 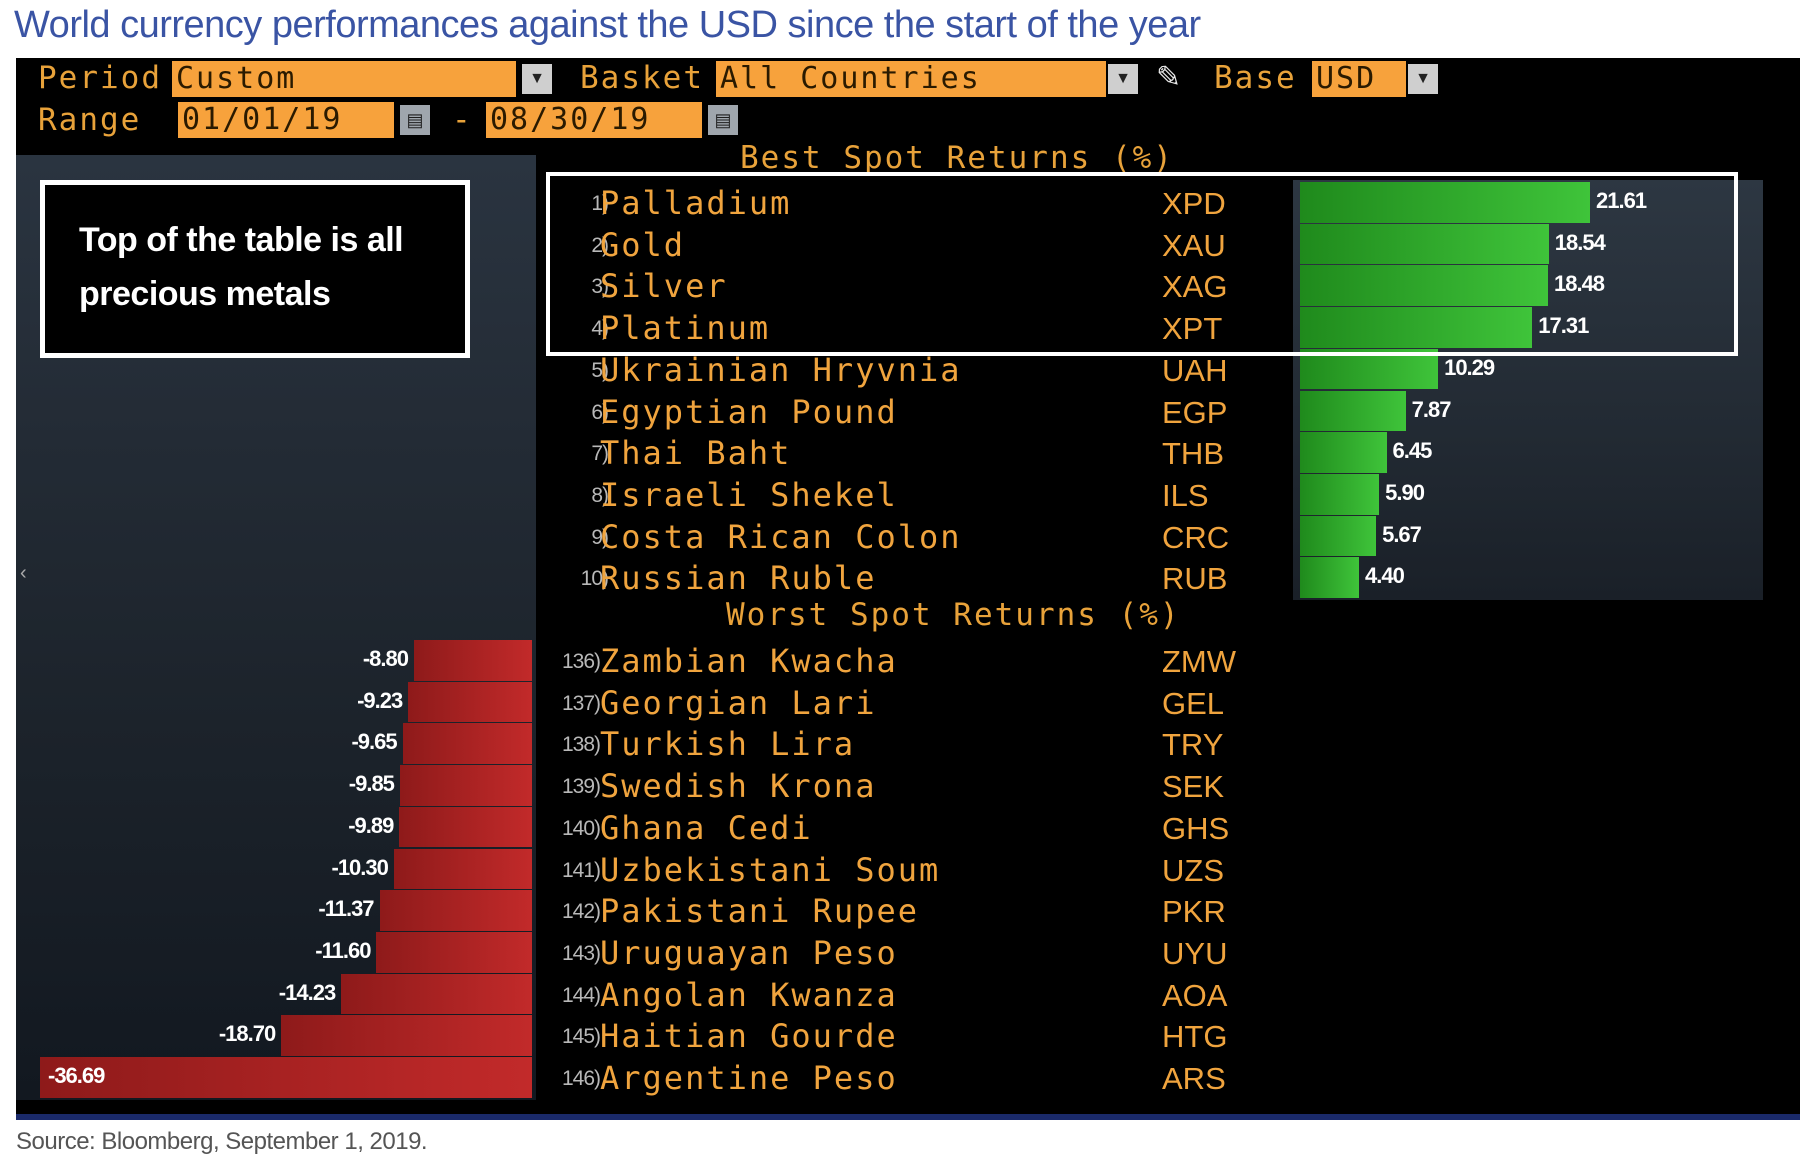 What do you see at coordinates (749, 494) in the screenshot?
I see `currency-name: Israeli Shekel` at bounding box center [749, 494].